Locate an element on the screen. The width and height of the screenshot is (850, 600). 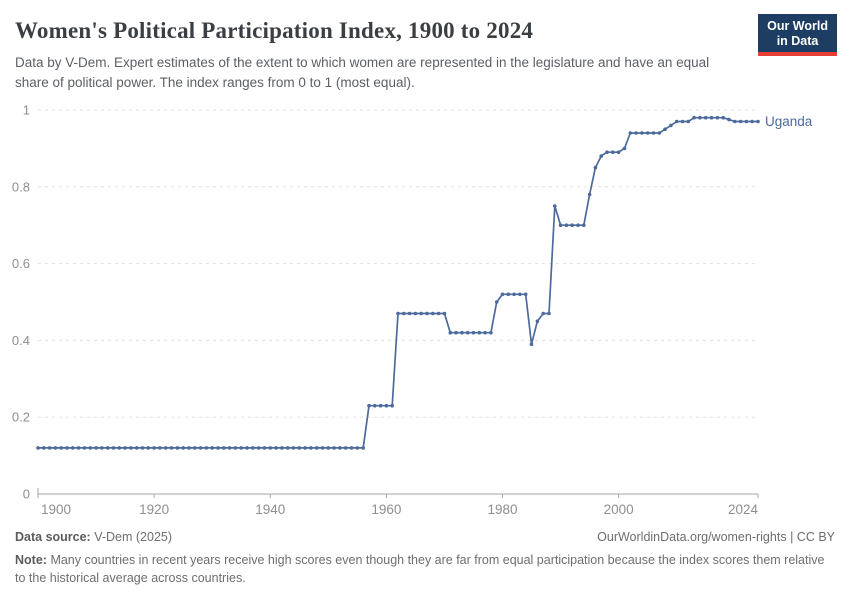
footer-license: CC BY is located at coordinates (815, 537).